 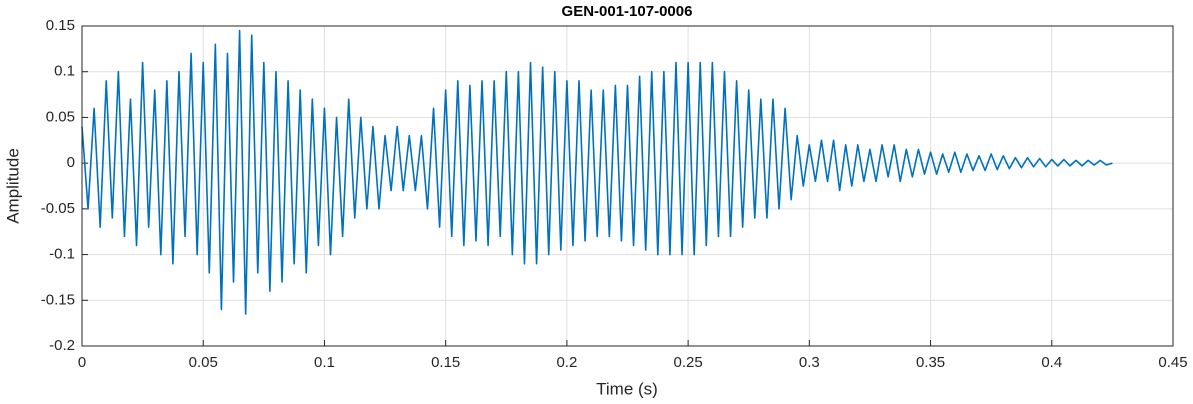 What do you see at coordinates (60, 116) in the screenshot?
I see `y-tick-label: 0.05` at bounding box center [60, 116].